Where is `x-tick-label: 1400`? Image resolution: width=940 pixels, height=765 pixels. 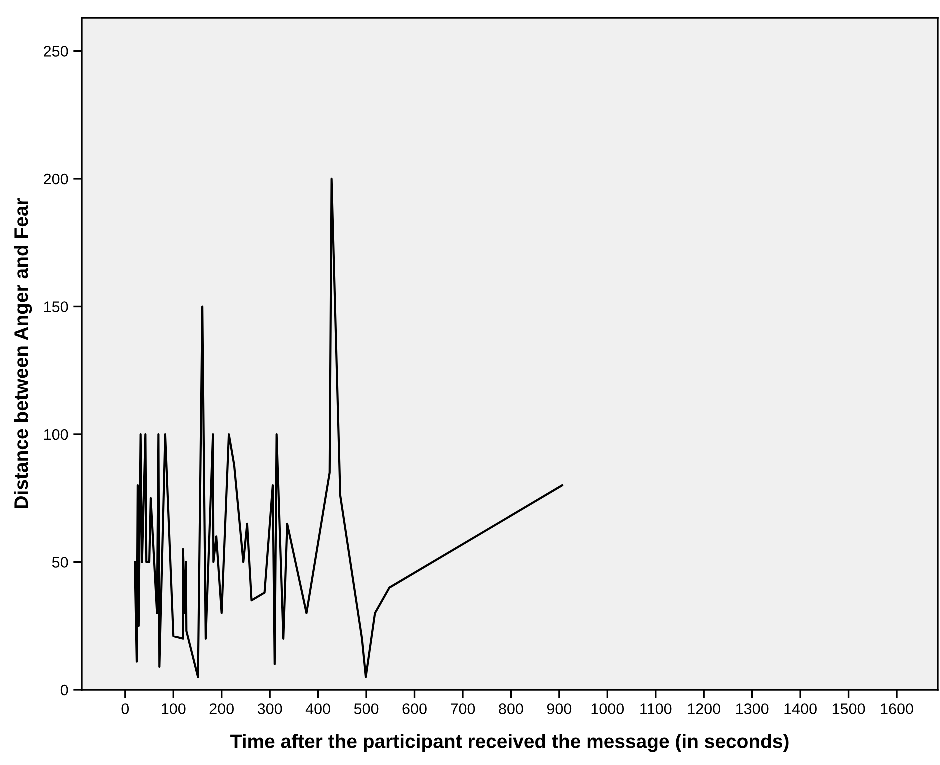
x-tick-label: 1400 is located at coordinates (800, 709).